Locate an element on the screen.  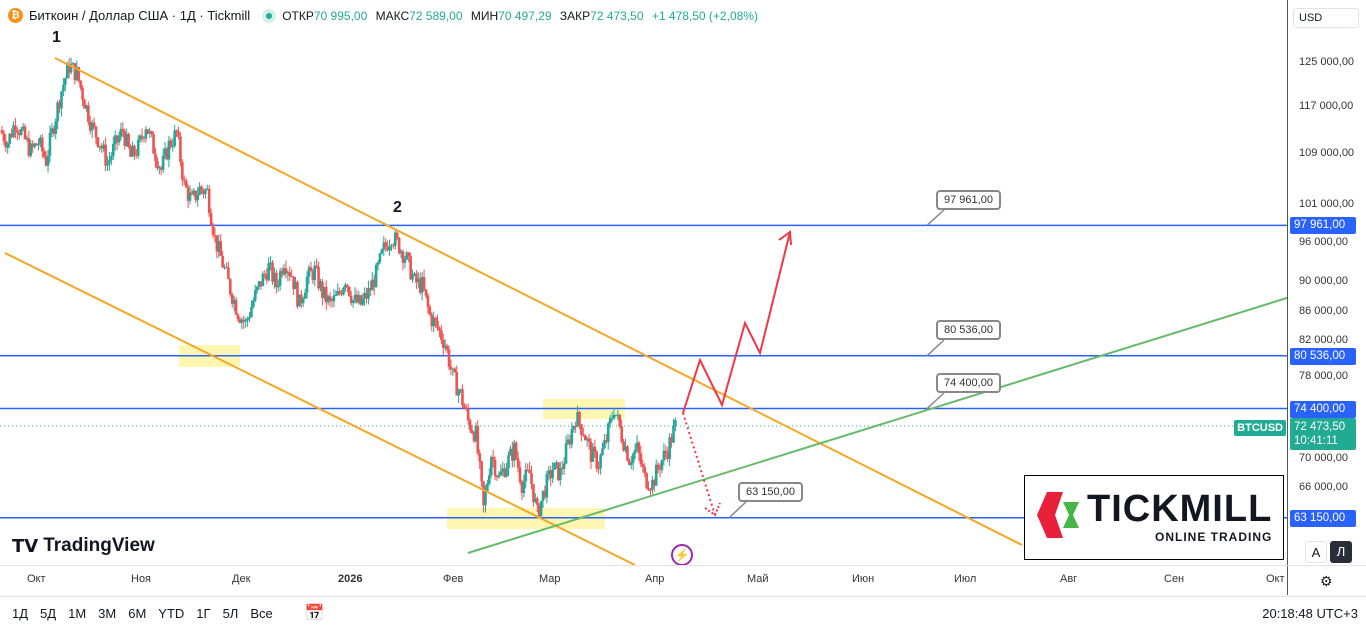
range-button: 1М is located at coordinates (77, 613).